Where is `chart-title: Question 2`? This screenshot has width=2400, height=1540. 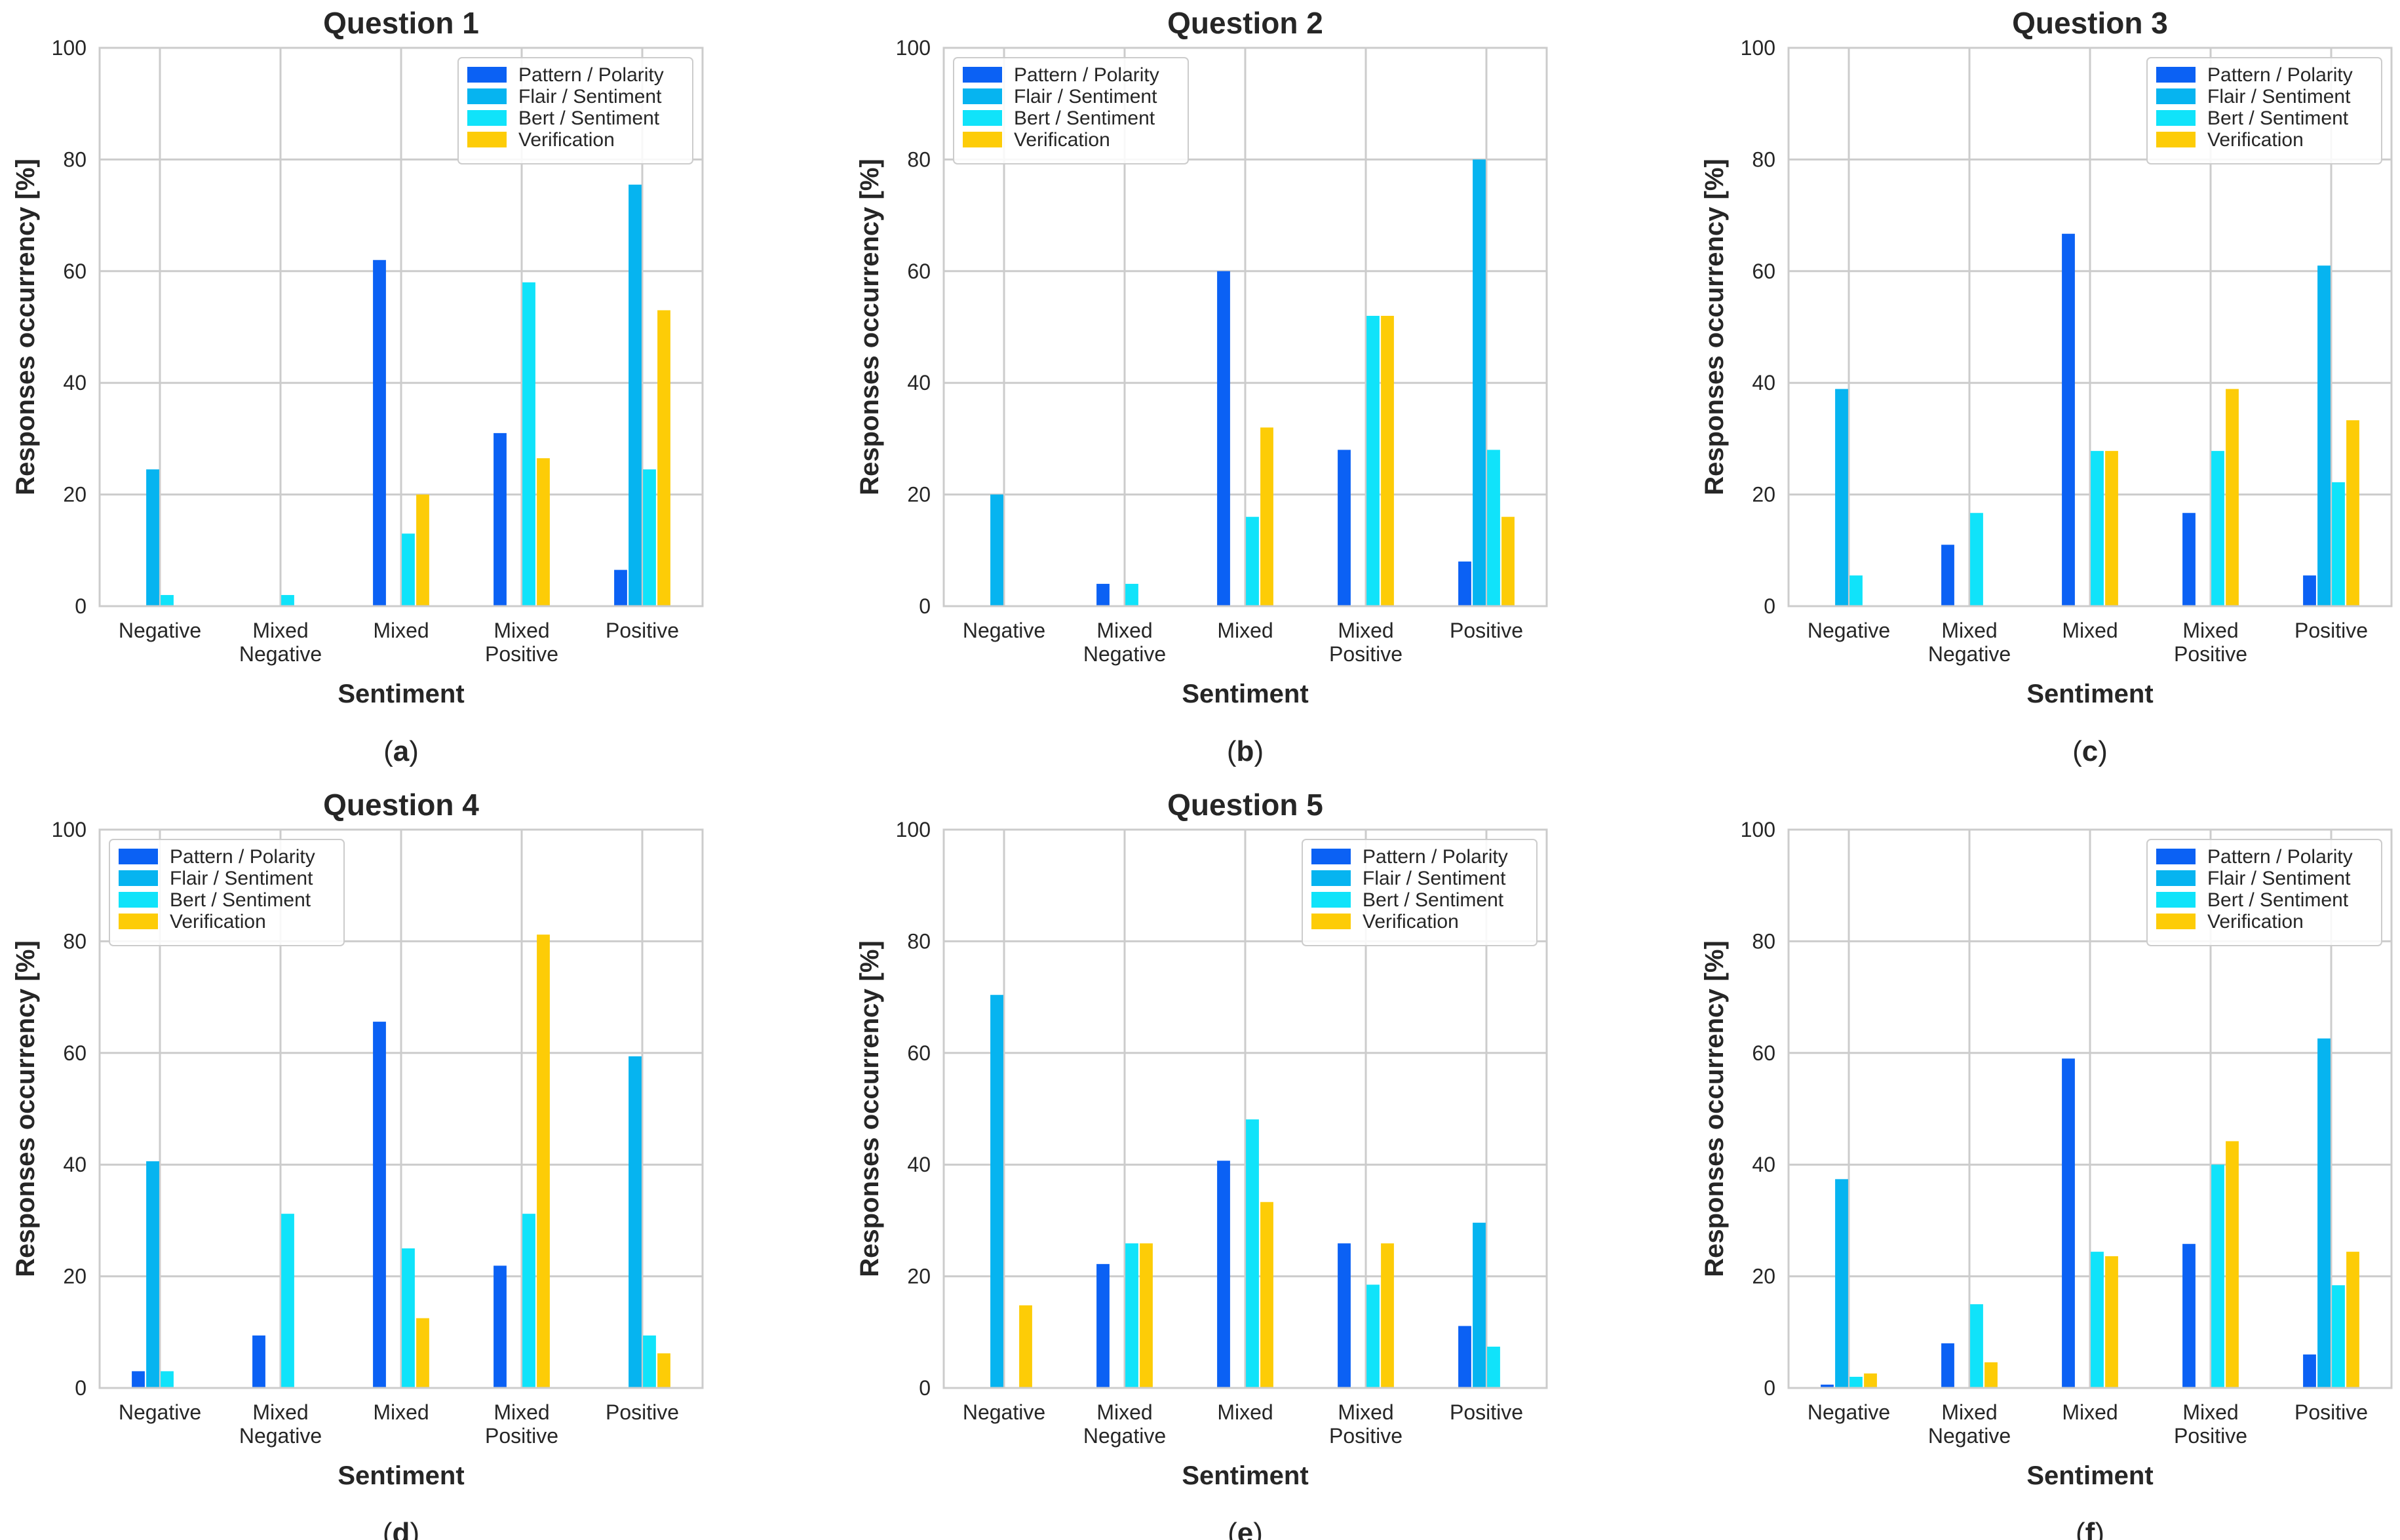
chart-title: Question 2 is located at coordinates (1245, 23).